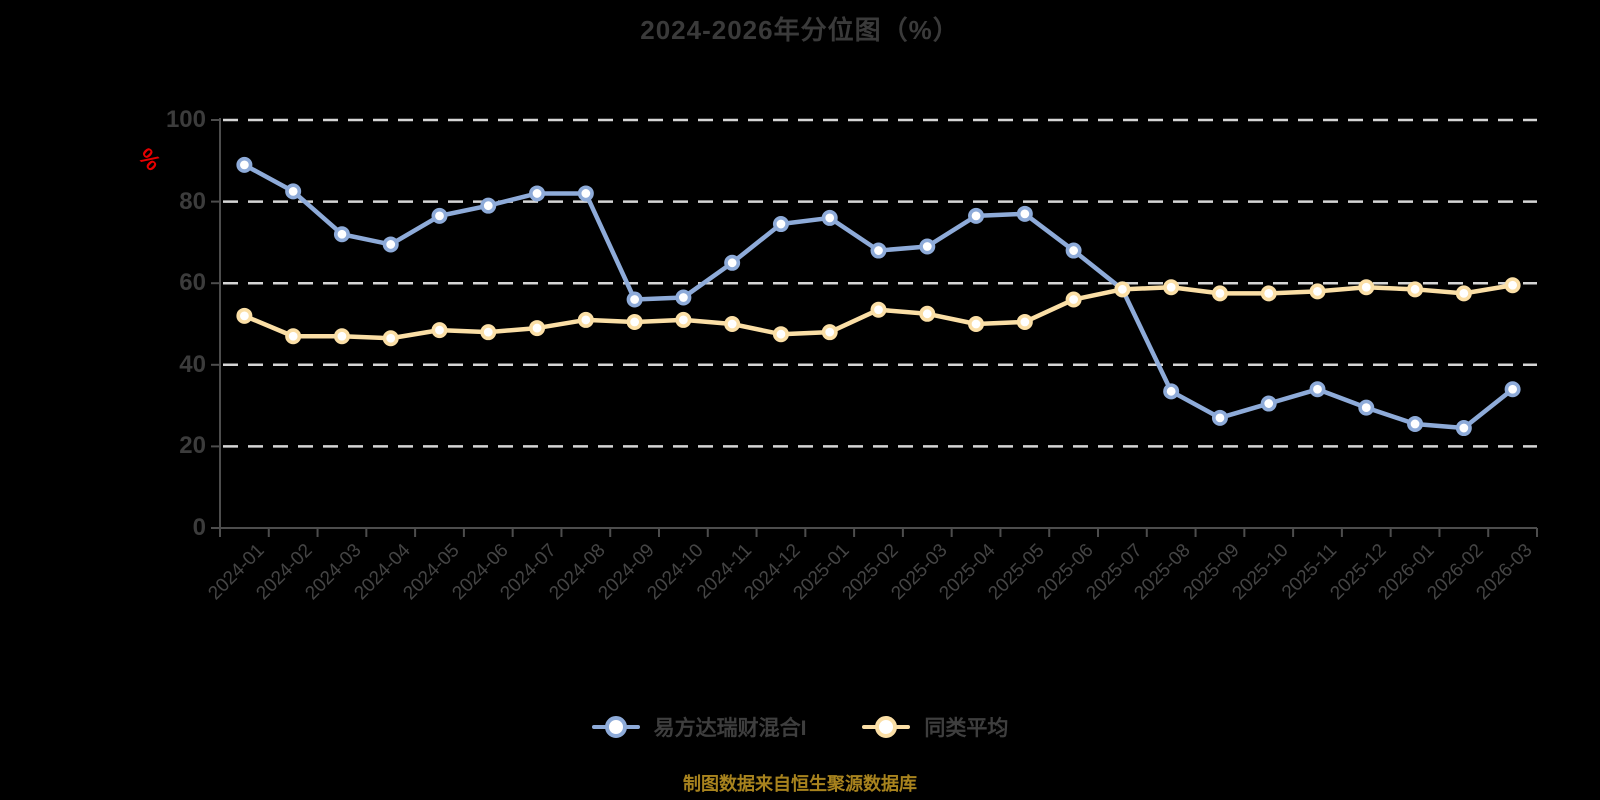 The width and height of the screenshot is (1600, 800). Describe the element at coordinates (730, 728) in the screenshot. I see `legend-label: 易方达瑞财混合I` at that location.